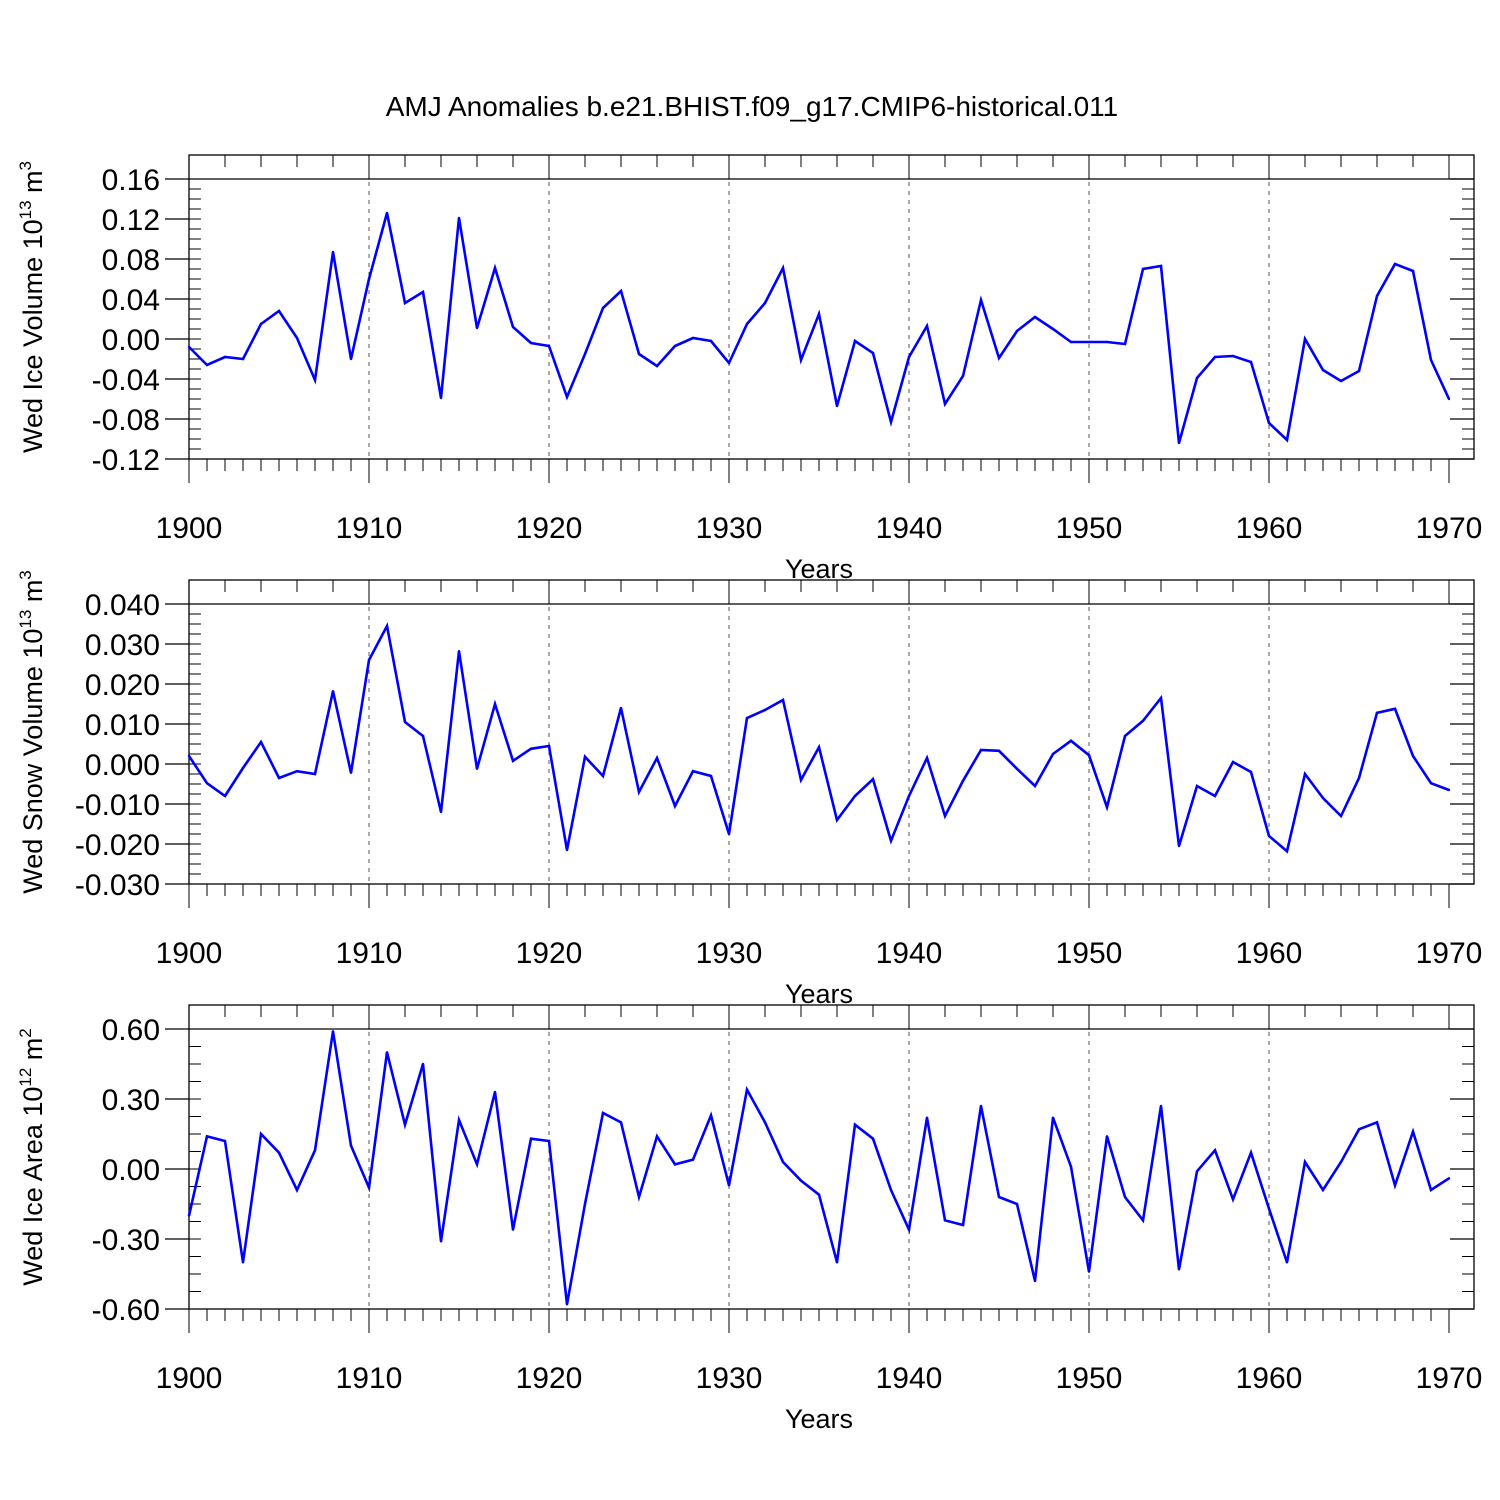  I want to click on y-axis-label-text: m, so click(33, 595).